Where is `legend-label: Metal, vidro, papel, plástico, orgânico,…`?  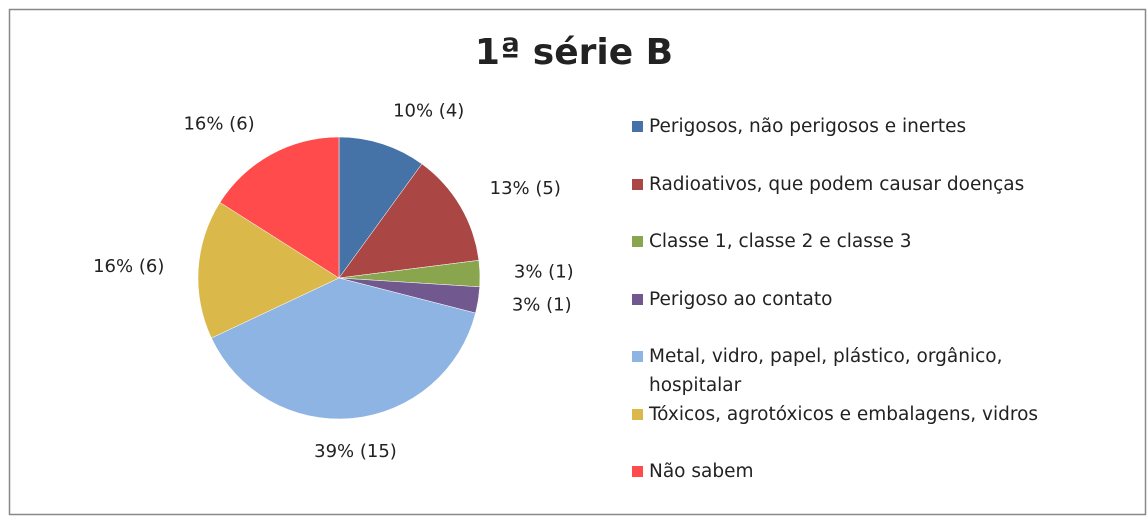 legend-label: Metal, vidro, papel, plástico, orgânico,… is located at coordinates (826, 371).